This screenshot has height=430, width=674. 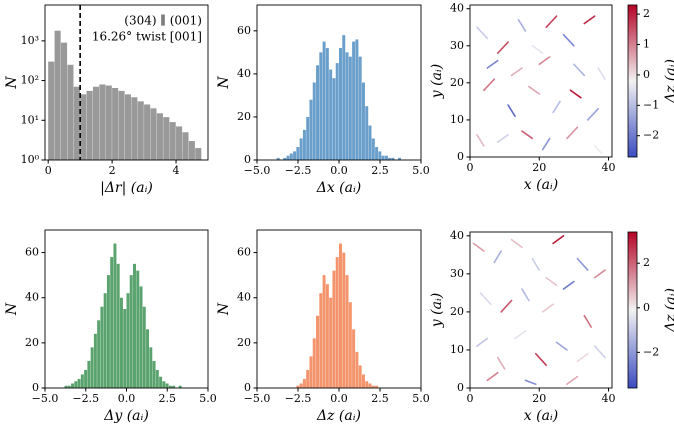 I want to click on colorbar-tick-label: 0, so click(x=646, y=74).